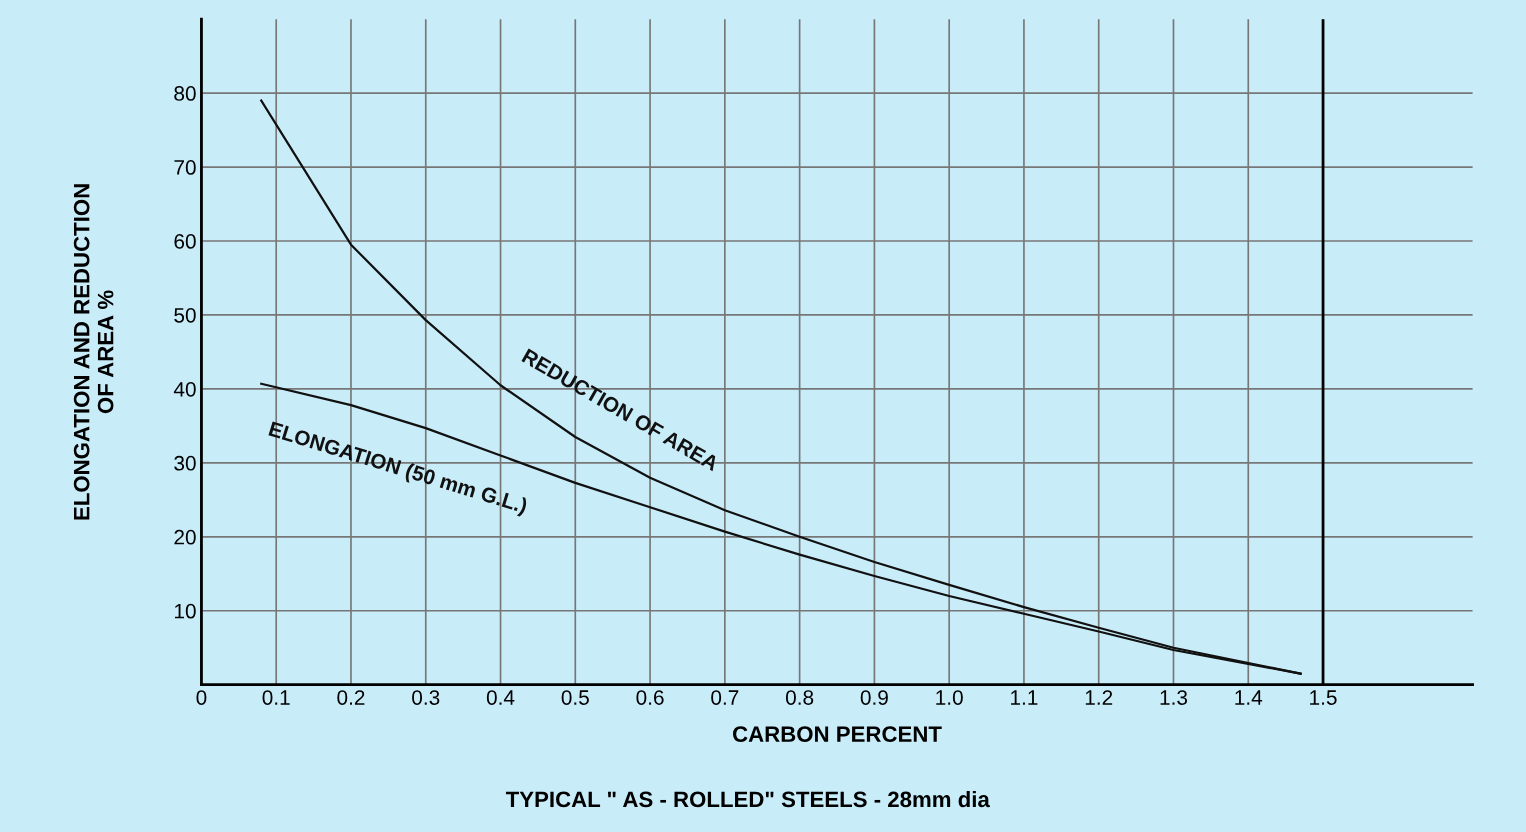 Image resolution: width=1526 pixels, height=832 pixels. I want to click on x-axis-title: CARBON PERCENT, so click(837, 734).